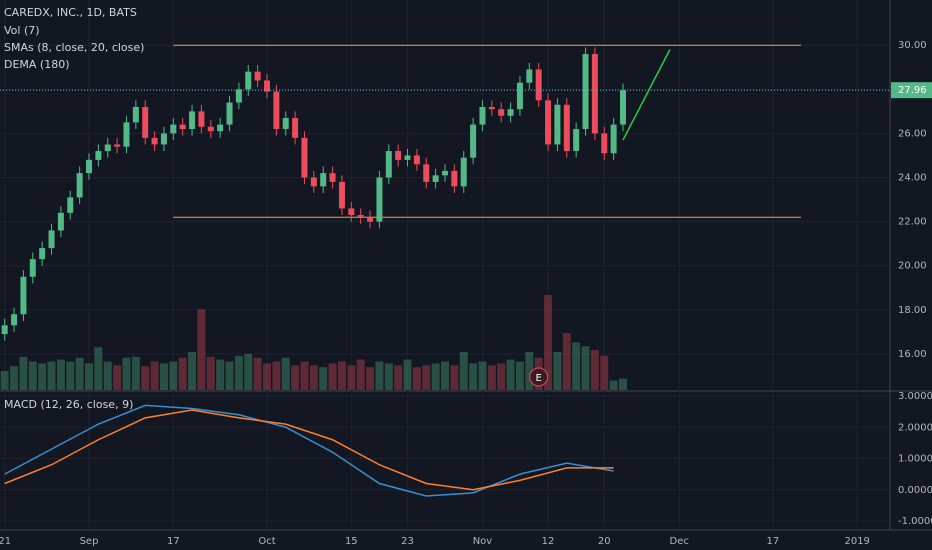 The width and height of the screenshot is (932, 550). What do you see at coordinates (912, 133) in the screenshot?
I see `y-tick-label: 26.00` at bounding box center [912, 133].